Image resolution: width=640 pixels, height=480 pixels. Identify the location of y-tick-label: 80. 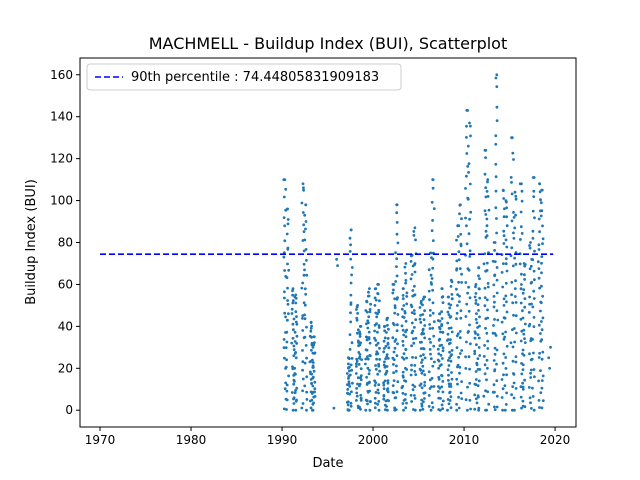
(65, 243).